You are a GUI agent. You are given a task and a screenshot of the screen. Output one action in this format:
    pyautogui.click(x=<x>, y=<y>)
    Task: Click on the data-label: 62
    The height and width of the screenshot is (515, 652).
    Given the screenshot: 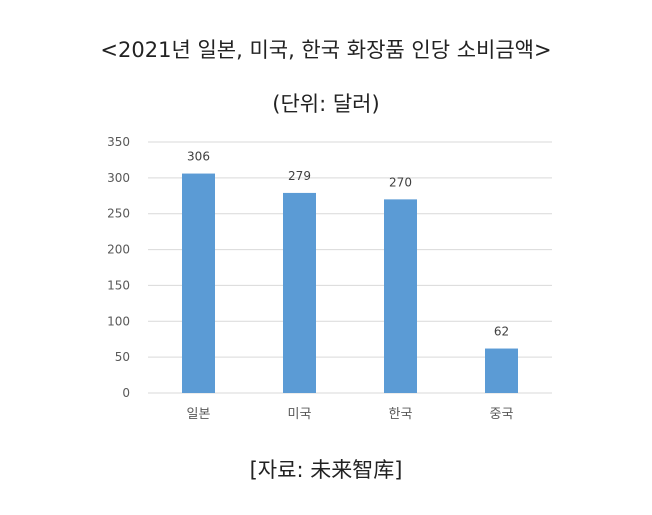 What is the action you would take?
    pyautogui.click(x=501, y=332)
    